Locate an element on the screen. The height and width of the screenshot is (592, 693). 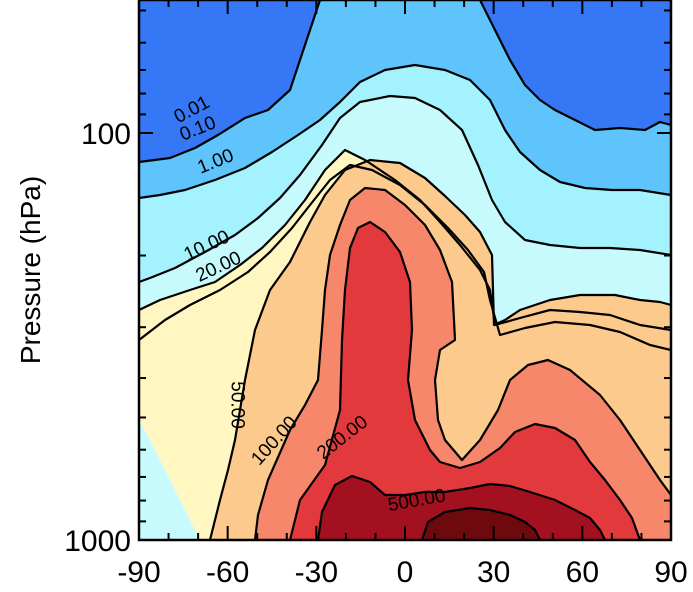
y-axis-title: Pressure (hPa) is located at coordinates (30, 270).